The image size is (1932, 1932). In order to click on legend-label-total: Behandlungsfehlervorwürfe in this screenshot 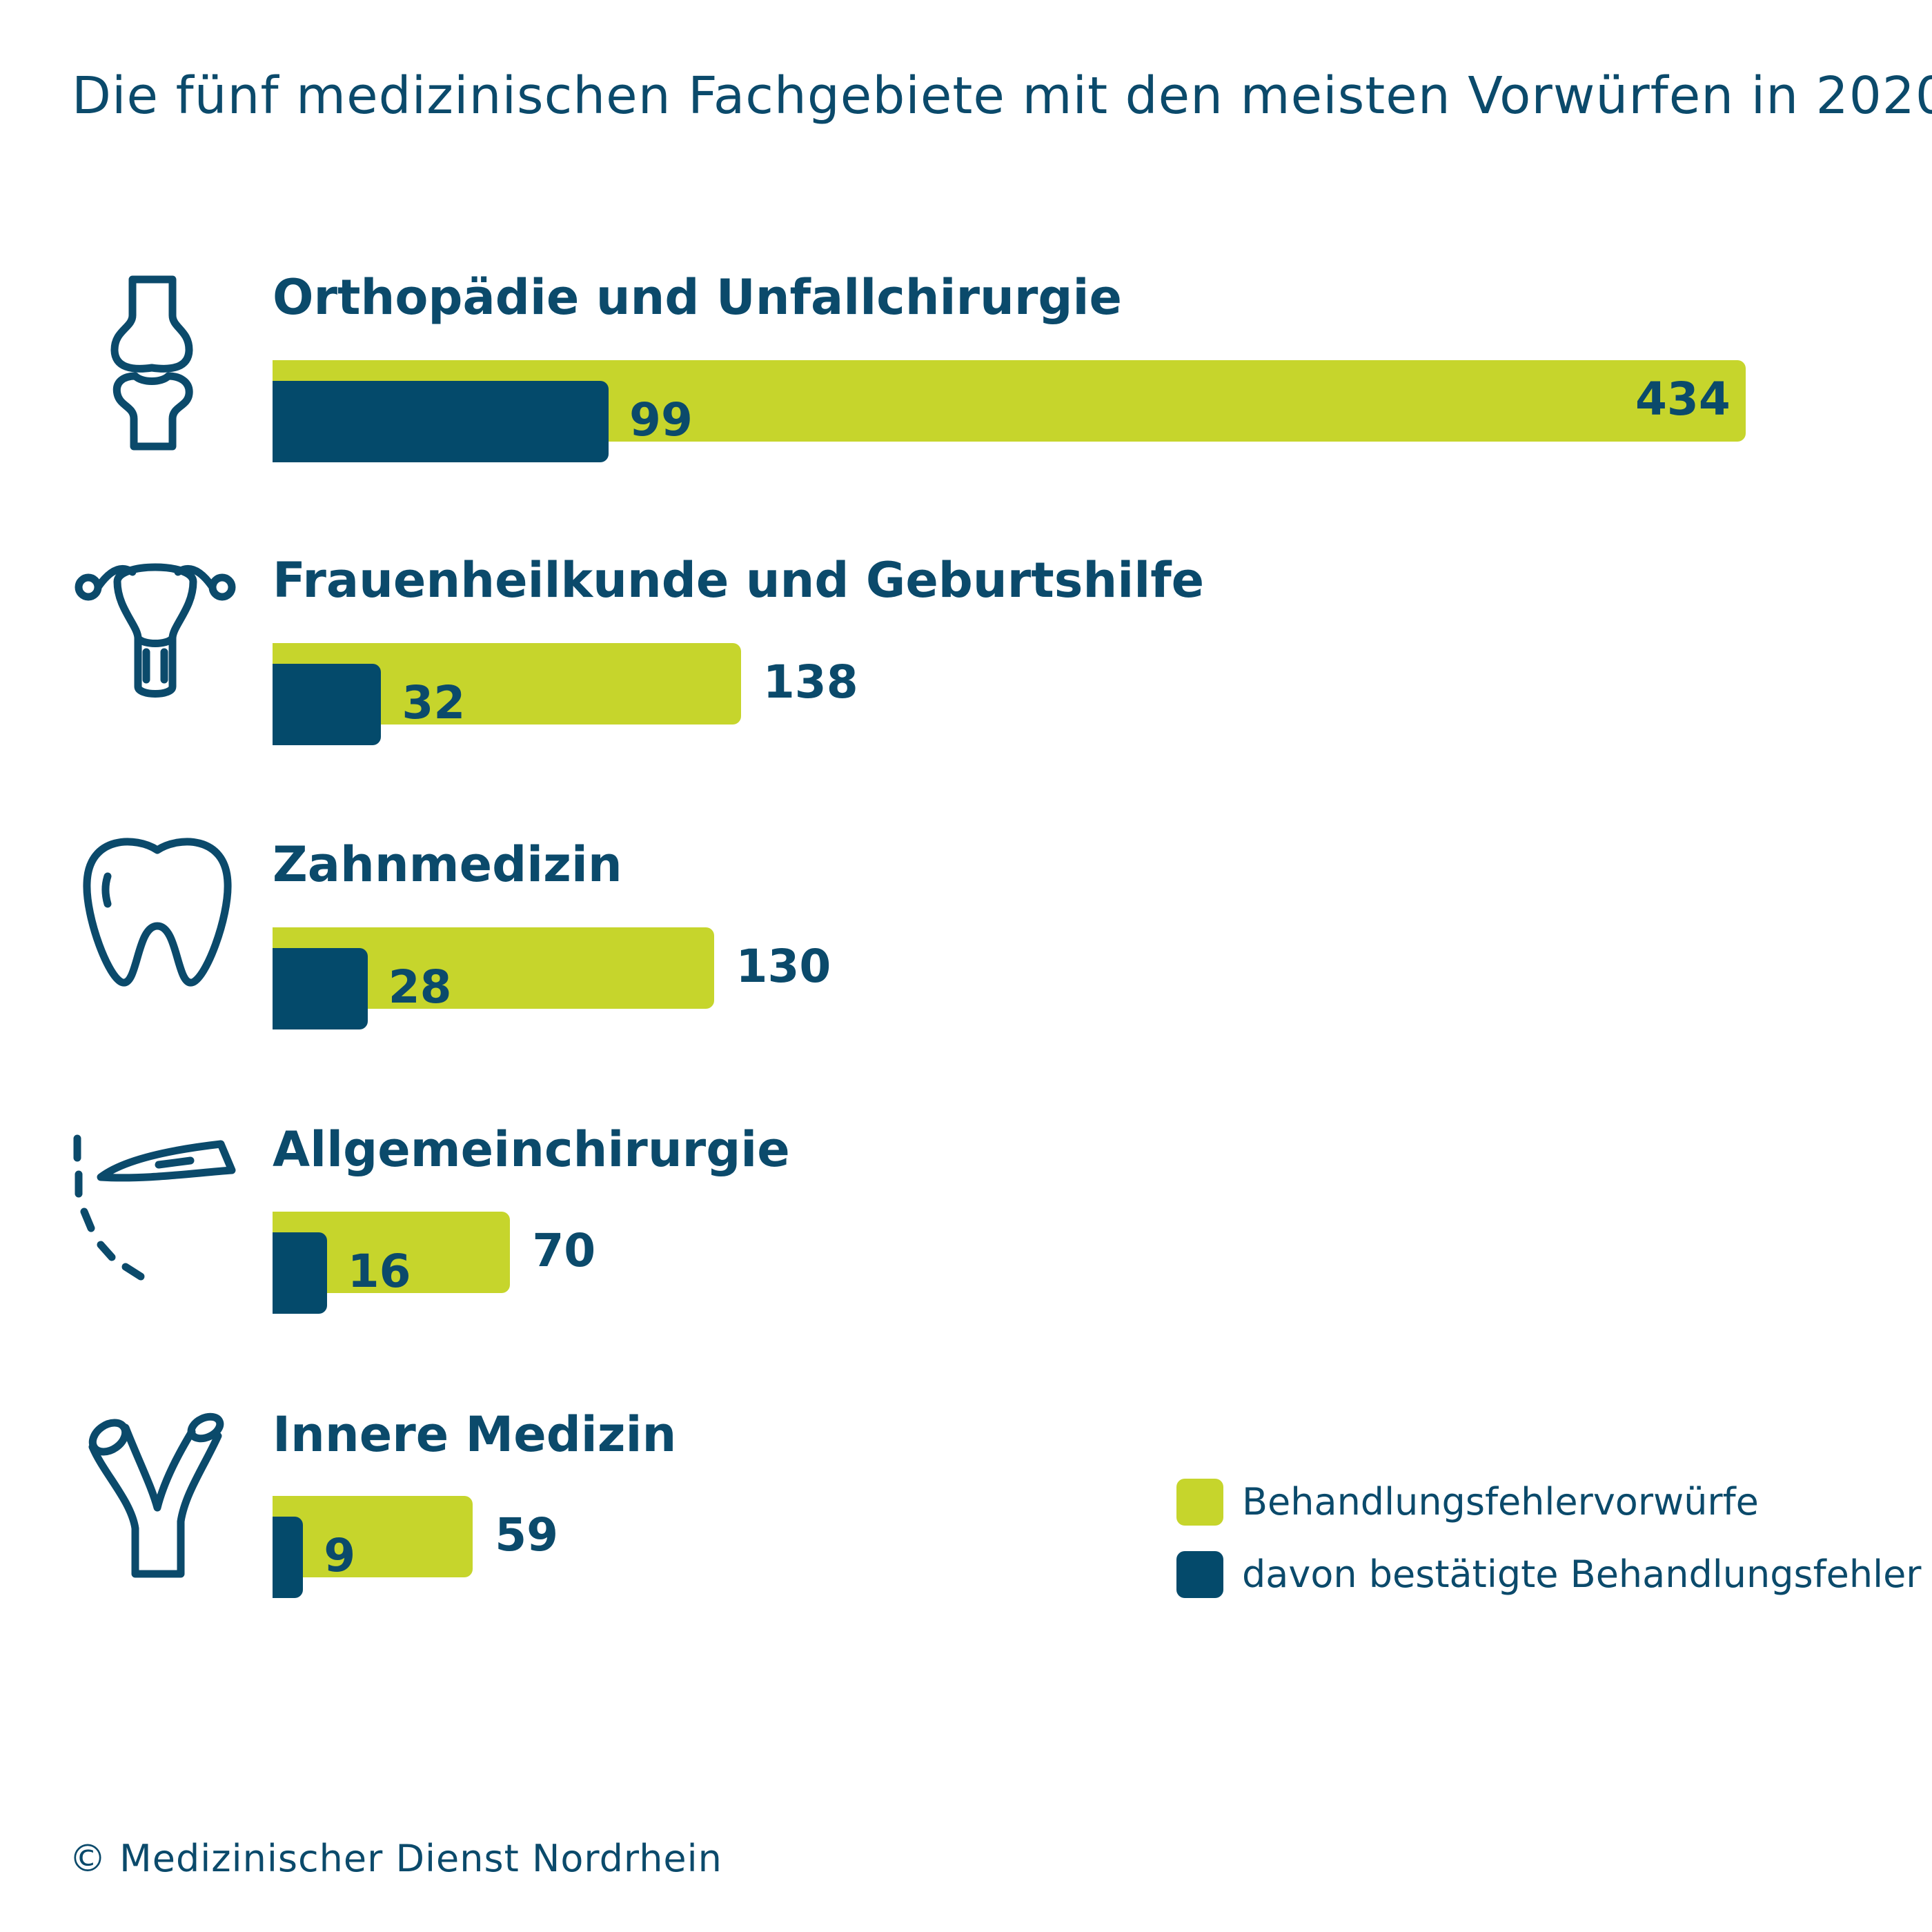, I will do `click(1500, 1502)`.